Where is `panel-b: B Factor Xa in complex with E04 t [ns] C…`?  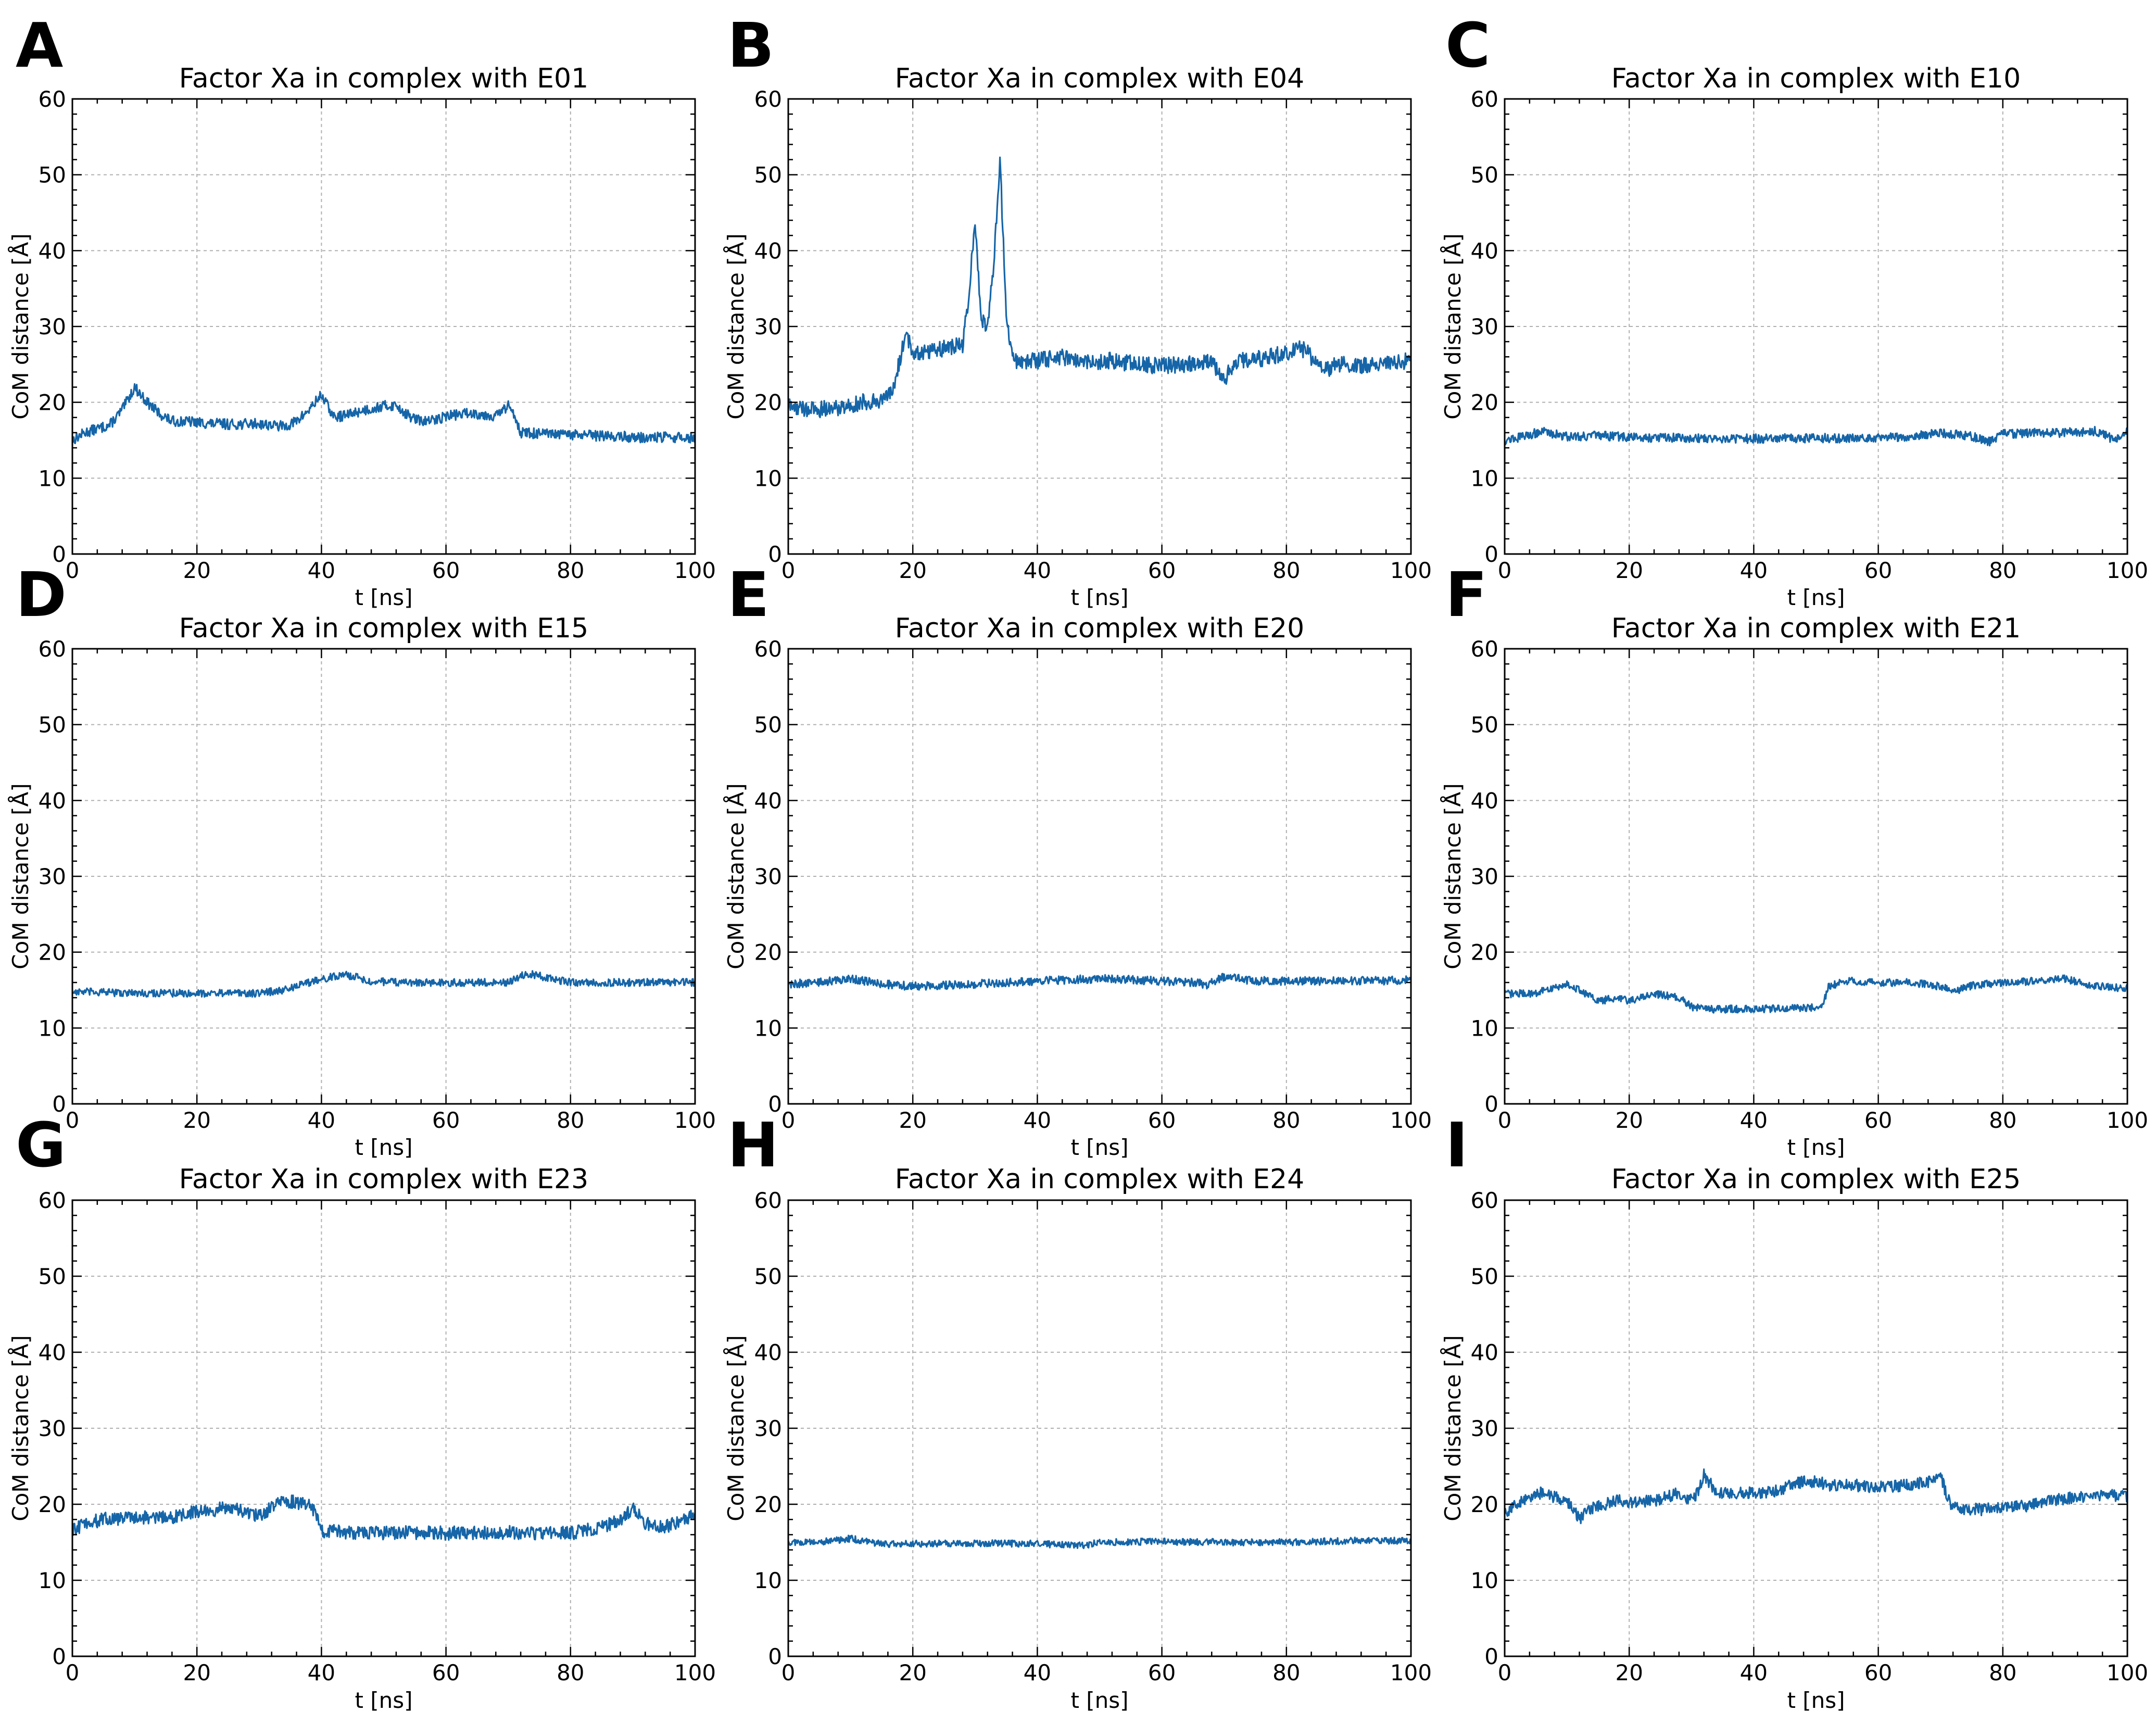 panel-b: B Factor Xa in complex with E04 t [ns] C… is located at coordinates (1078, 309).